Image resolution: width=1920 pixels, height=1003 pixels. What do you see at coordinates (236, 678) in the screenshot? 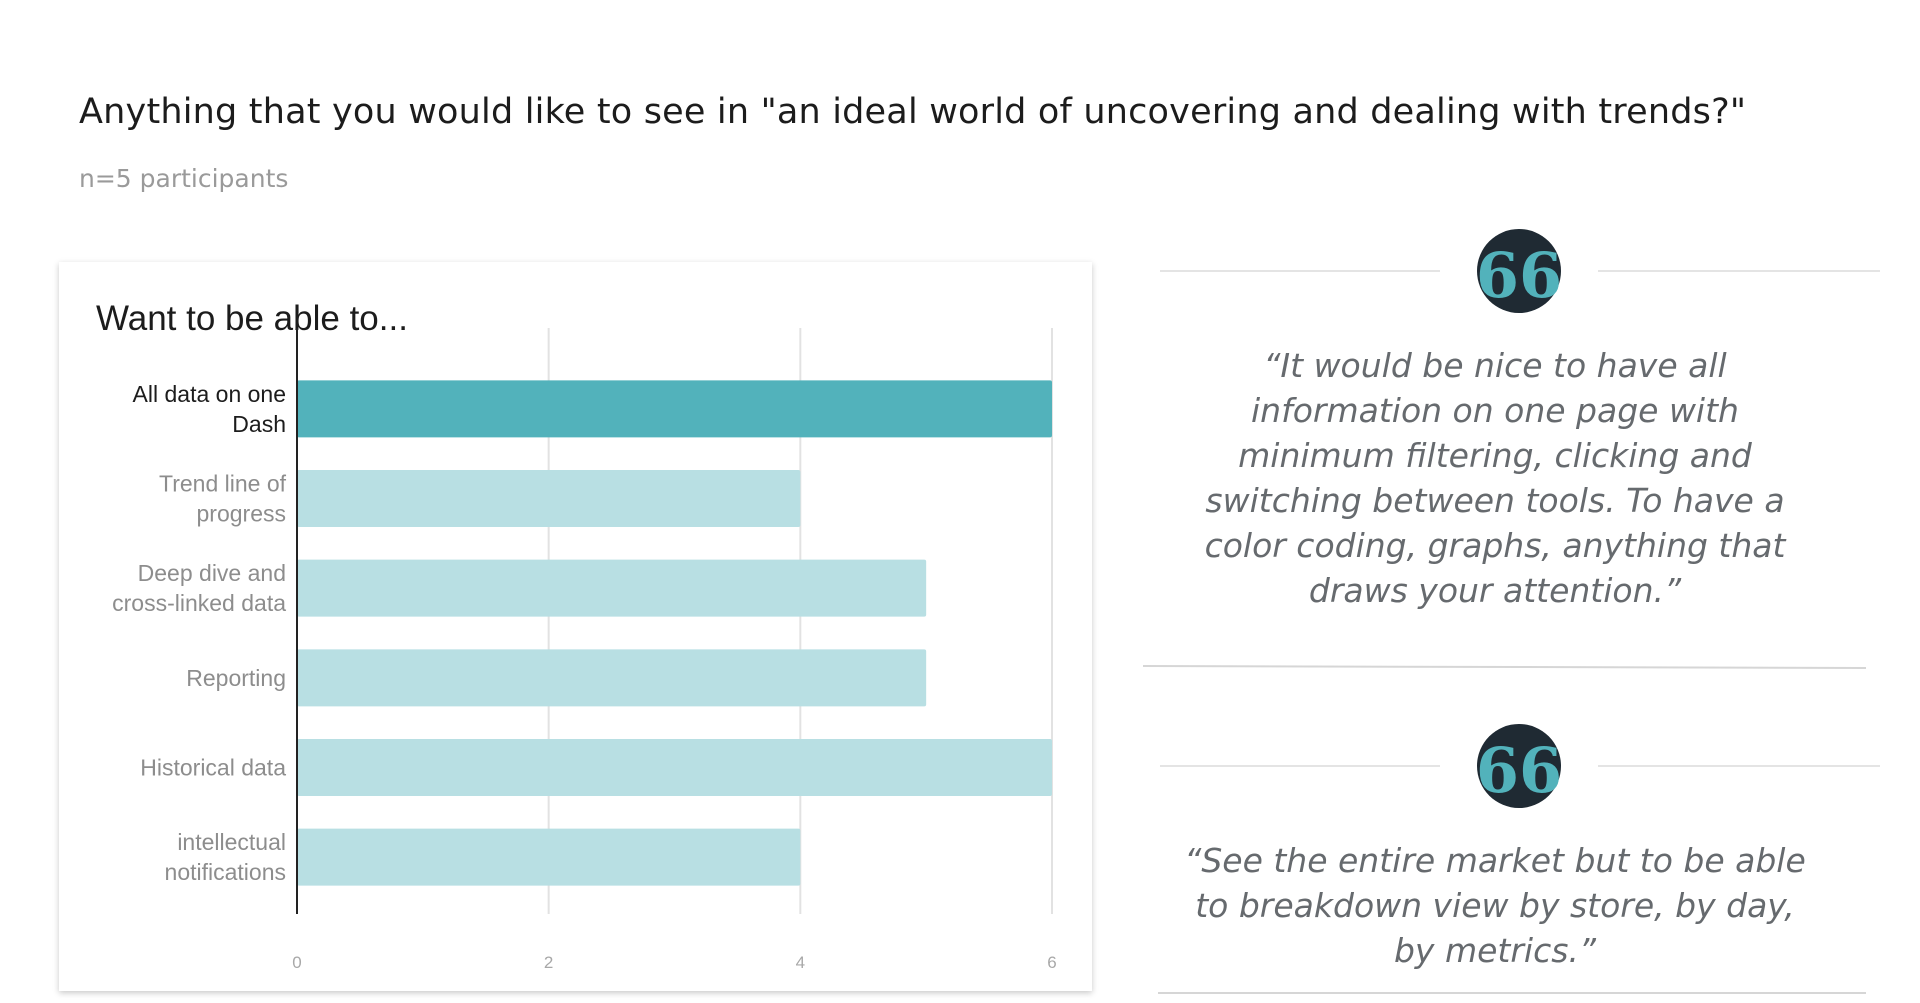
I see `category-label: Reporting` at bounding box center [236, 678].